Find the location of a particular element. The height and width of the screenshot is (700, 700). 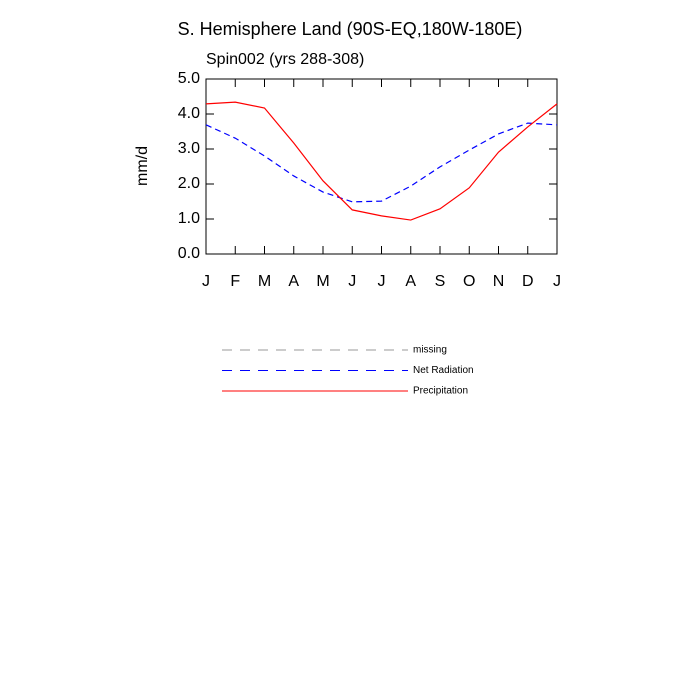

legend-label: Precipitation is located at coordinates (440, 391).